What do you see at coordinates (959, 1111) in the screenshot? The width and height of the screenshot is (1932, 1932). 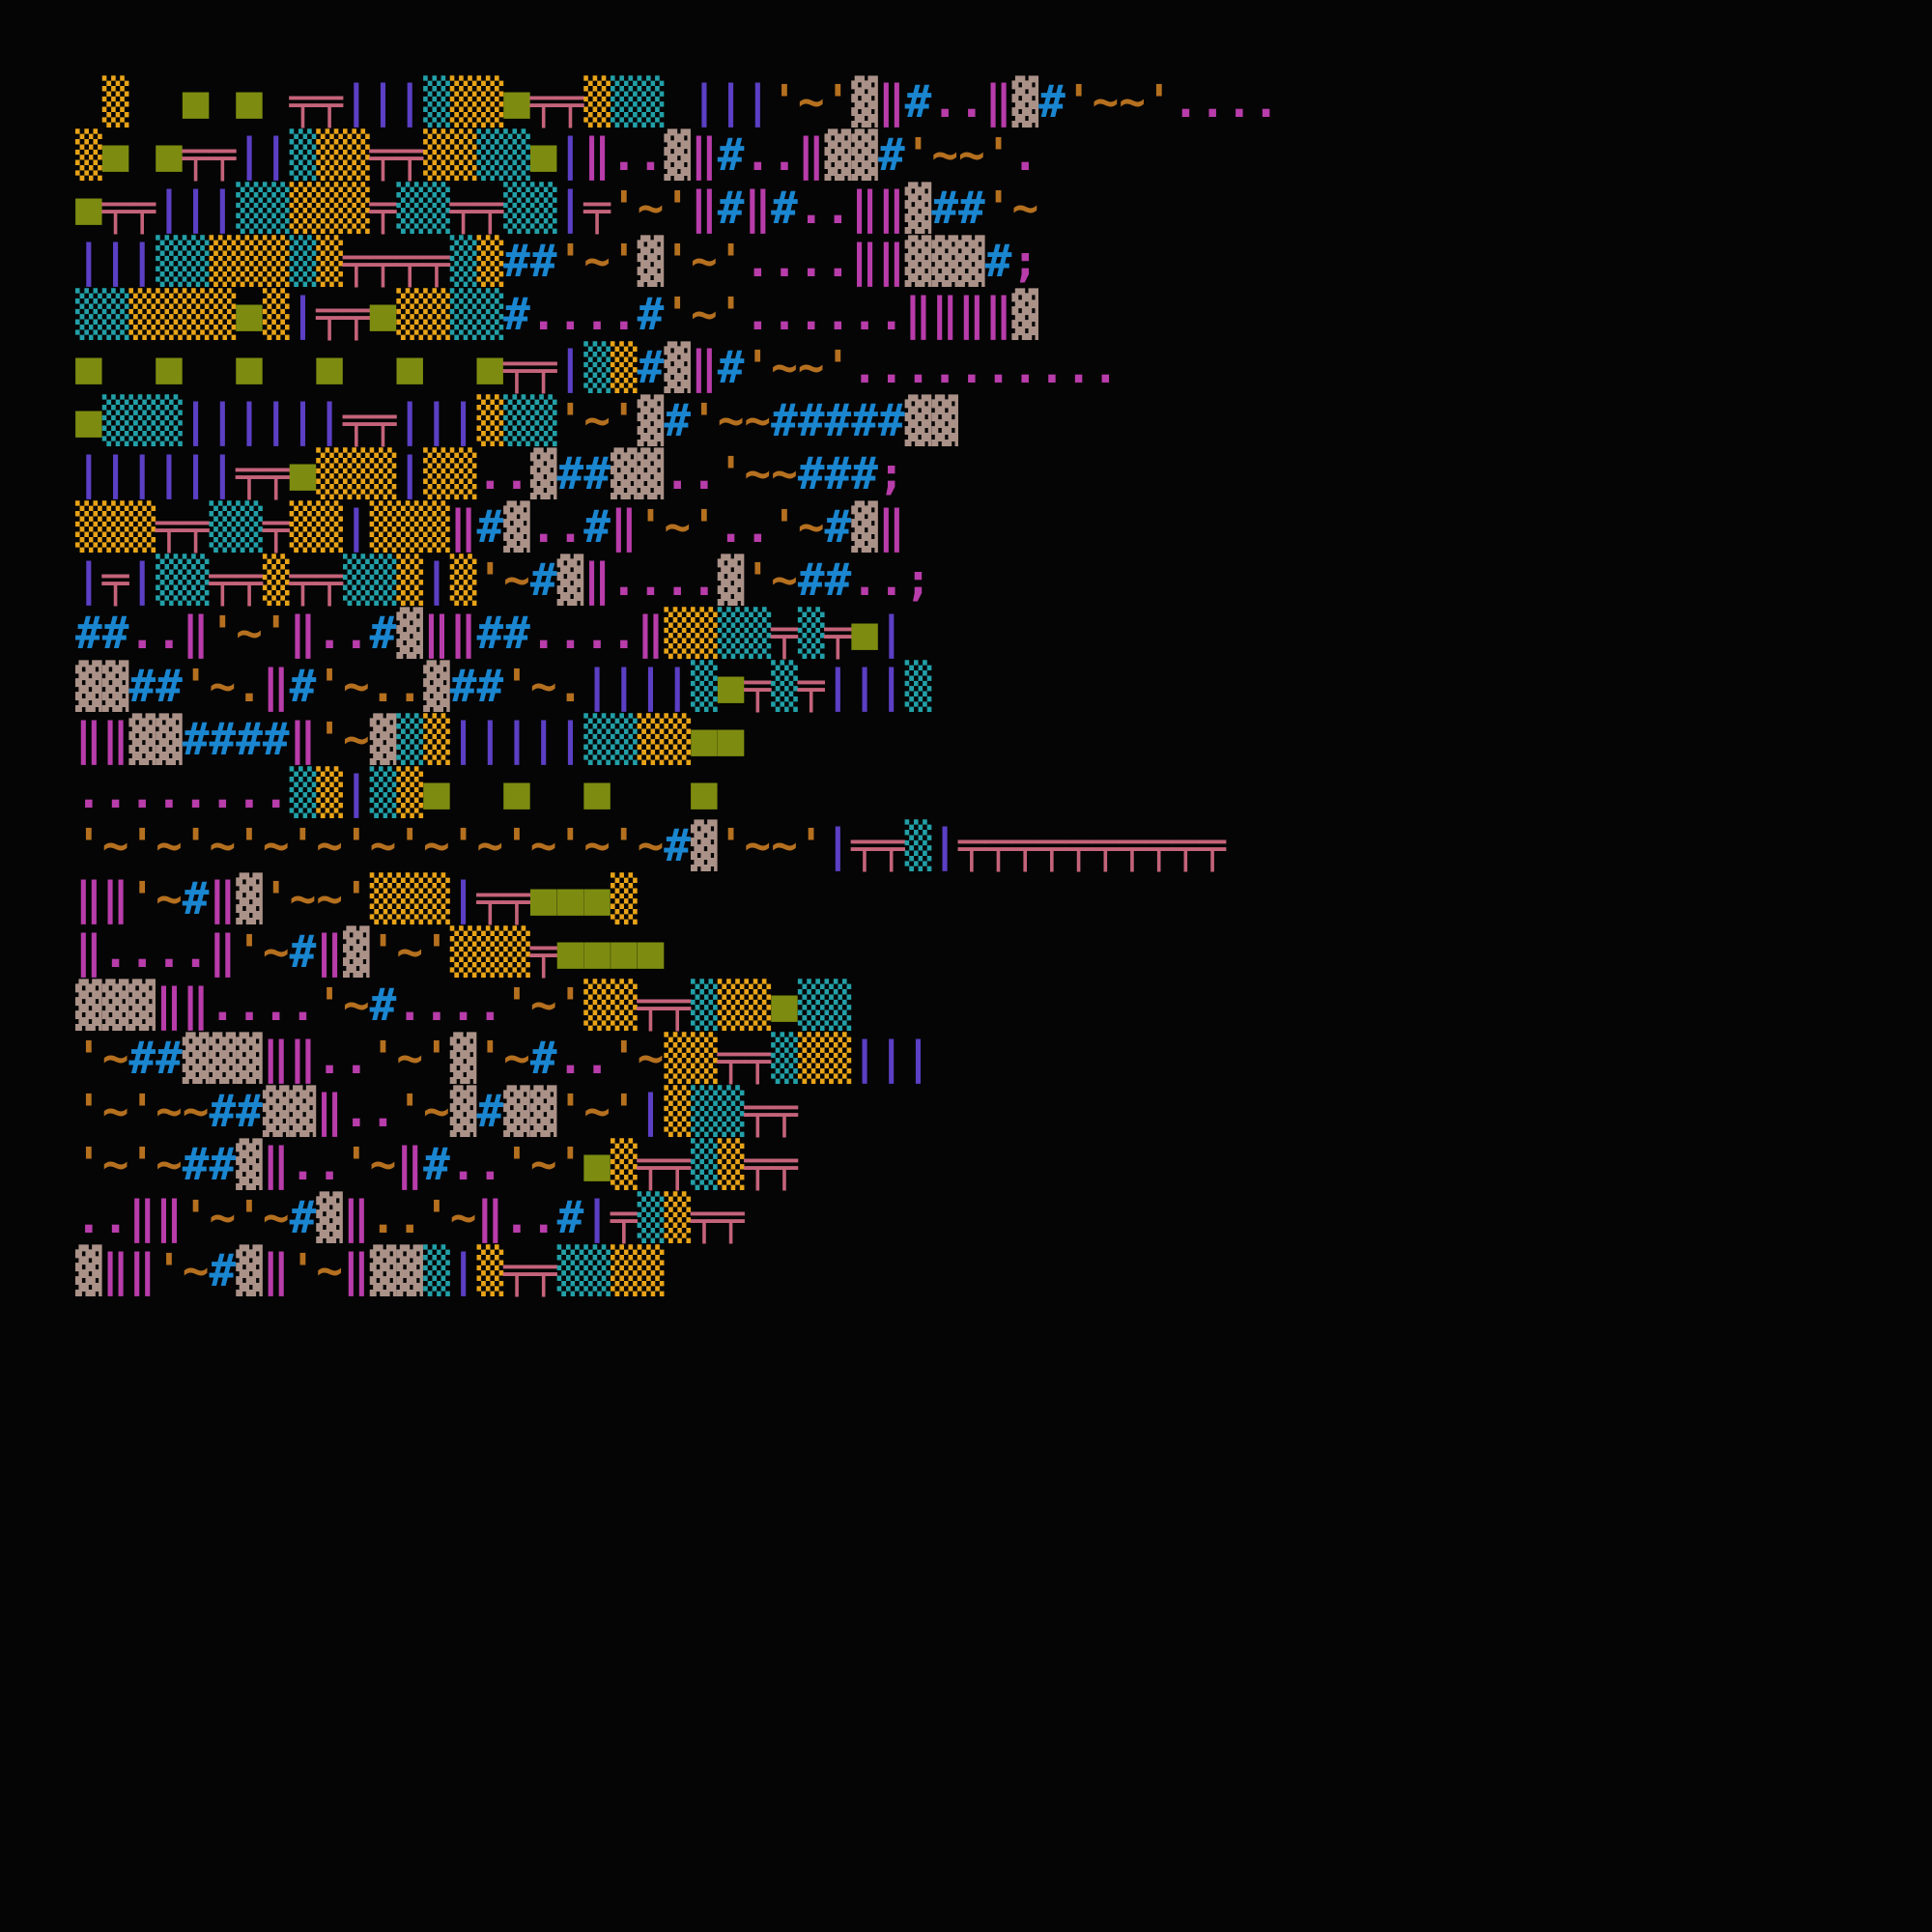 I see `ascii-art-row: '~'~~##▓▓‖..'~▓#▓▓'~'|▒▒▒╤╤` at bounding box center [959, 1111].